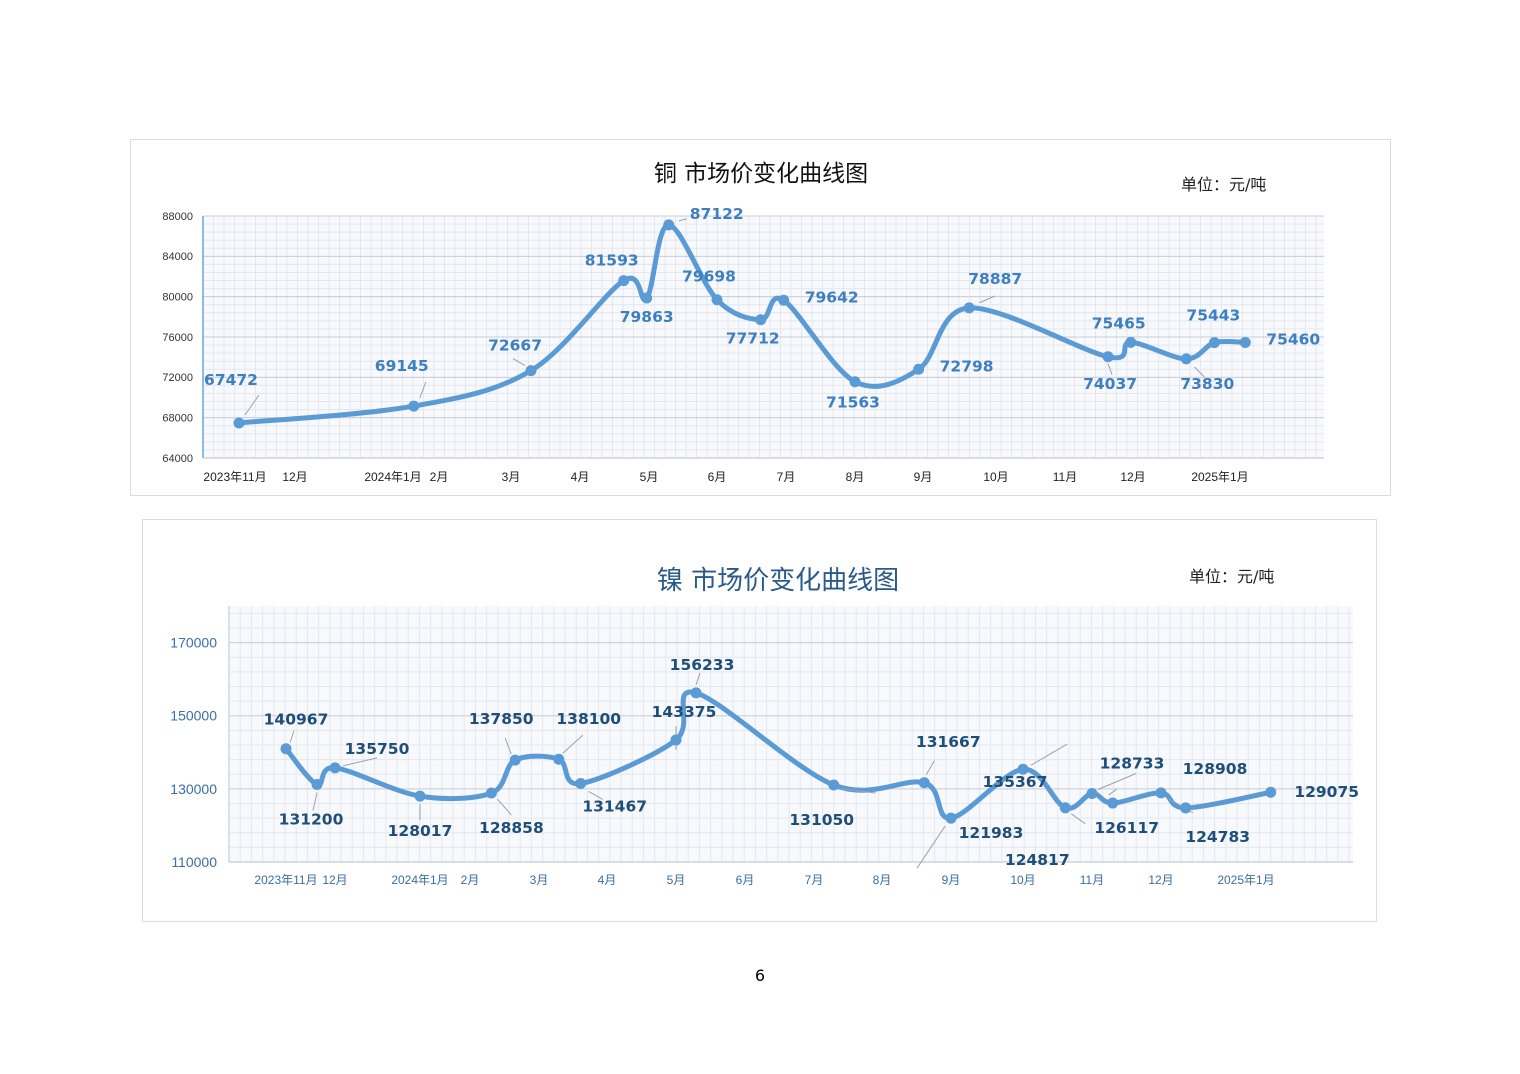 This screenshot has width=1520, height=1074. Describe the element at coordinates (832, 297) in the screenshot. I see `copper-data-label: 79642` at that location.